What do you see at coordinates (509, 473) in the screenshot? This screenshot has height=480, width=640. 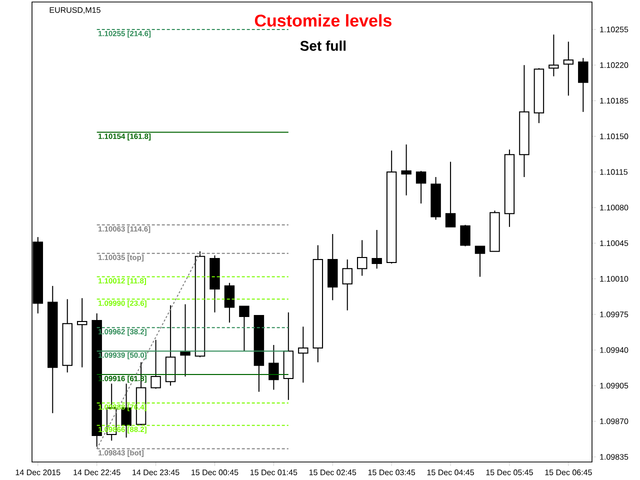 I see `x-tick-label: 15 Dec 05:45` at bounding box center [509, 473].